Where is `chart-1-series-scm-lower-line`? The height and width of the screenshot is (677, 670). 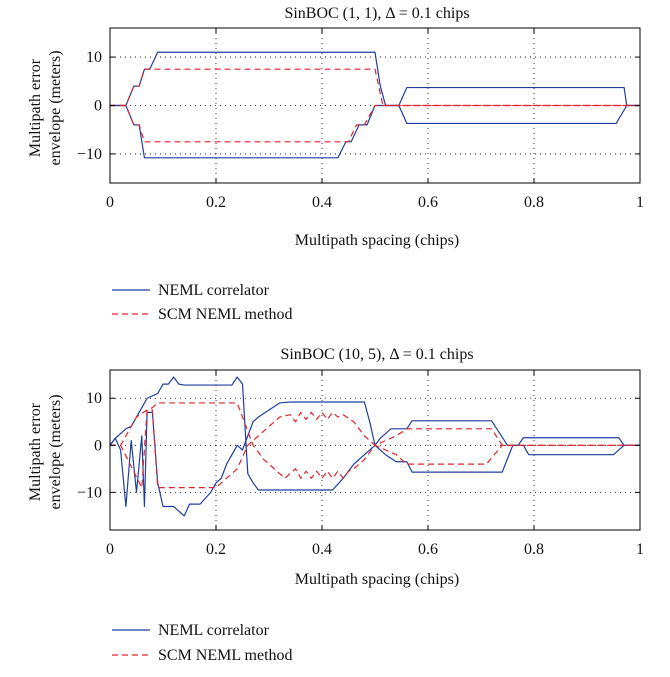
chart-1-series-scm-lower-line is located at coordinates (375, 123).